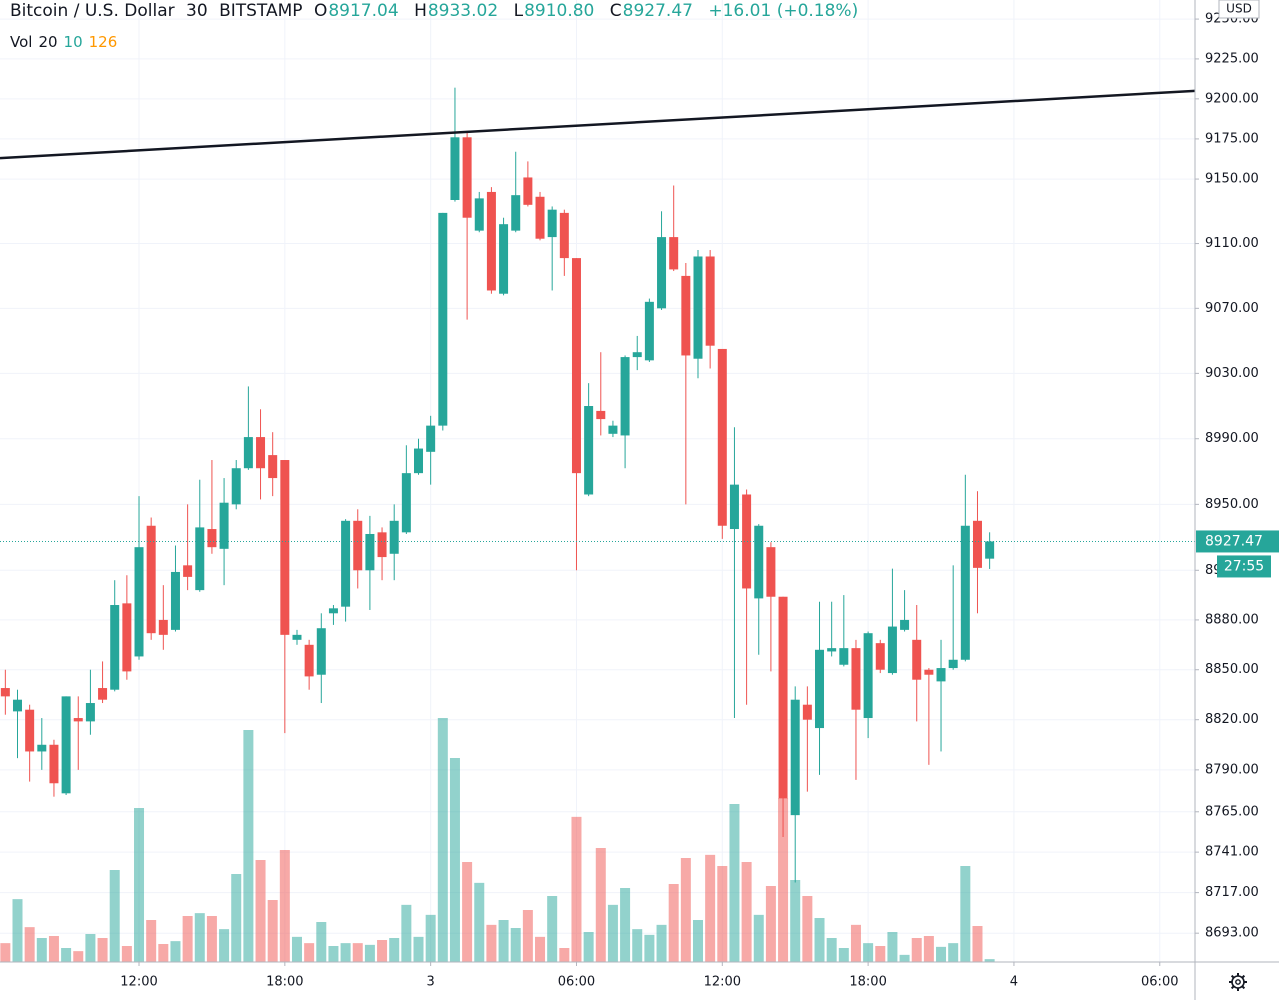 The image size is (1279, 1000). What do you see at coordinates (1238, 982) in the screenshot?
I see `settings-icon` at bounding box center [1238, 982].